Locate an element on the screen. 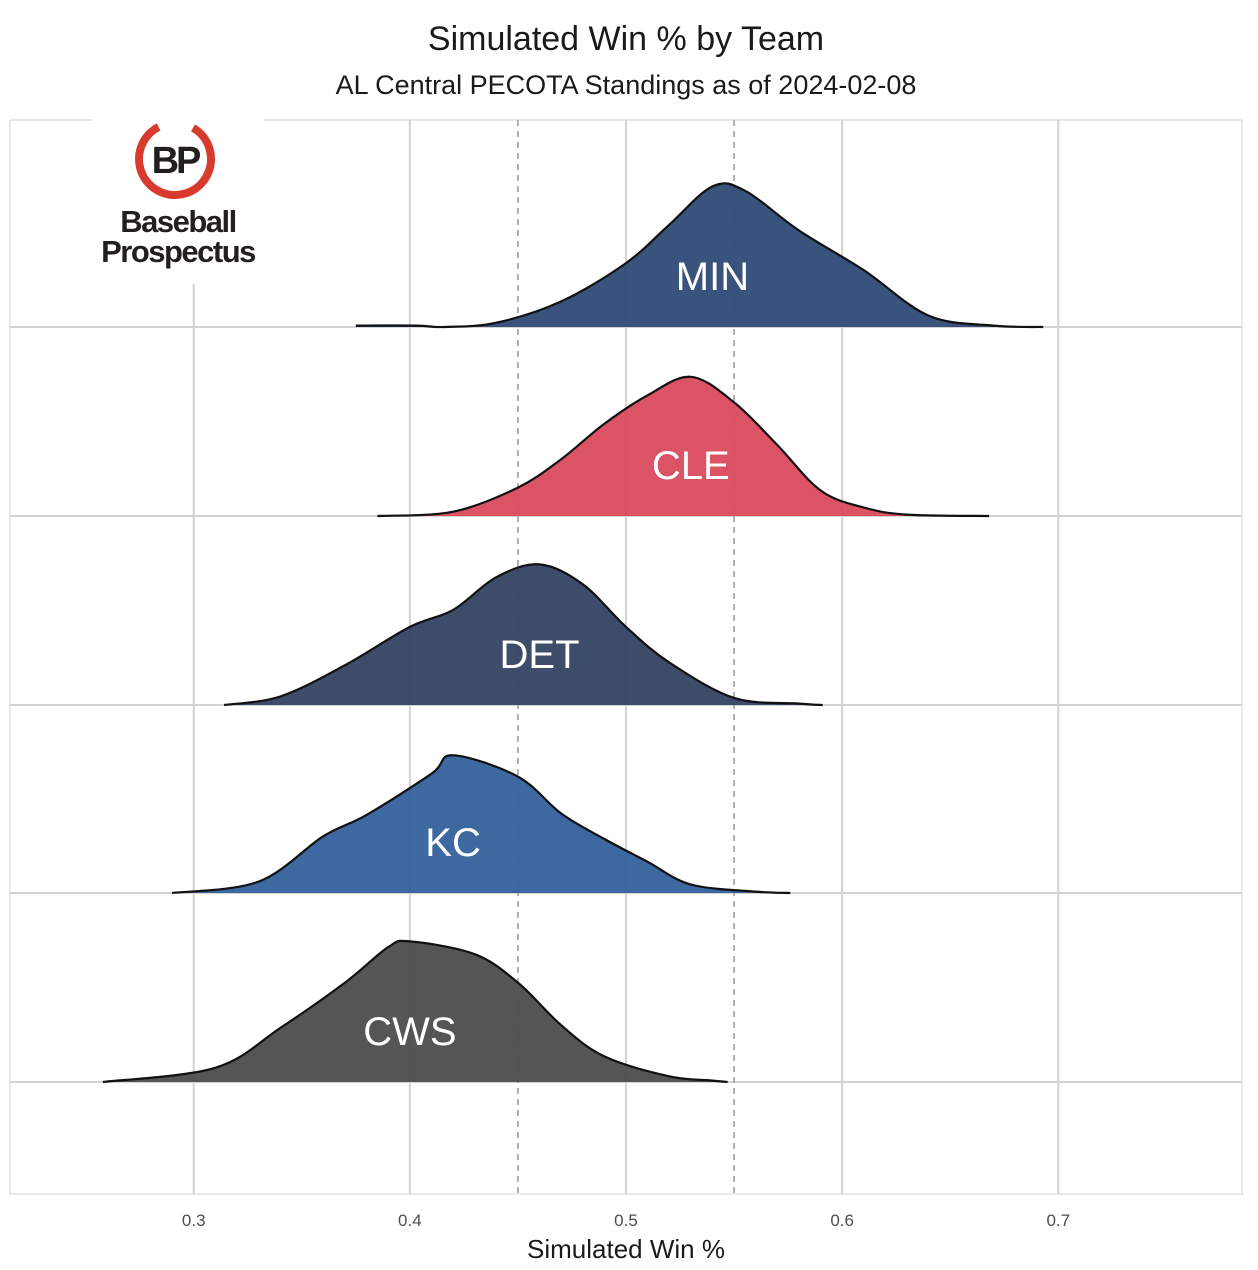  logo-mark-text: BP is located at coordinates (176, 161).